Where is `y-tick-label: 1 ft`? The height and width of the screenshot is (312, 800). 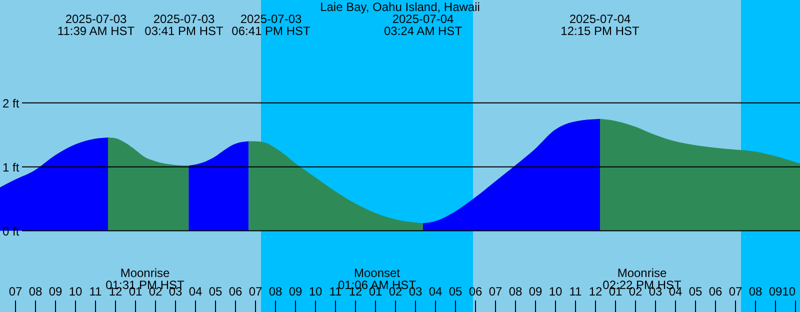
y-tick-label: 1 ft is located at coordinates (11, 167).